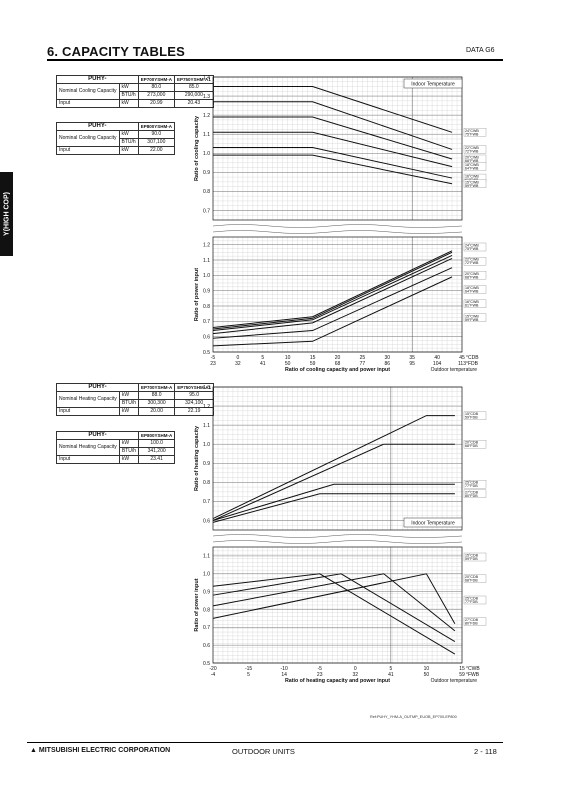 The width and height of the screenshot is (569, 788). What do you see at coordinates (462, 364) in the screenshot?
I see `x-tick-label-f: 113` at bounding box center [462, 364].